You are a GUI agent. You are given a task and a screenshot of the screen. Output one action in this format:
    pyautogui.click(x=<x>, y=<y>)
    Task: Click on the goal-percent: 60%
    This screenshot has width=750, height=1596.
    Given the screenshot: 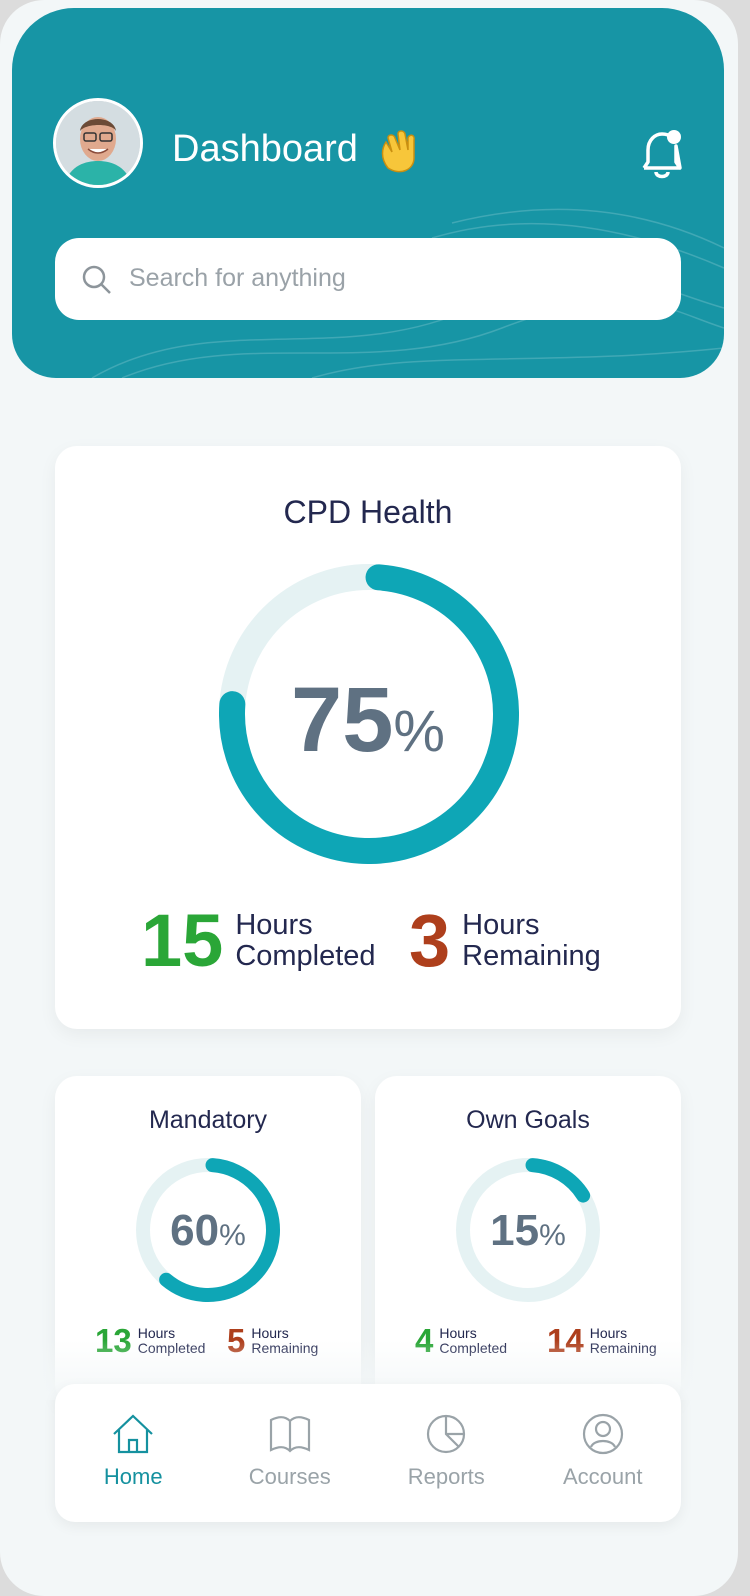 What is the action you would take?
    pyautogui.click(x=208, y=1231)
    